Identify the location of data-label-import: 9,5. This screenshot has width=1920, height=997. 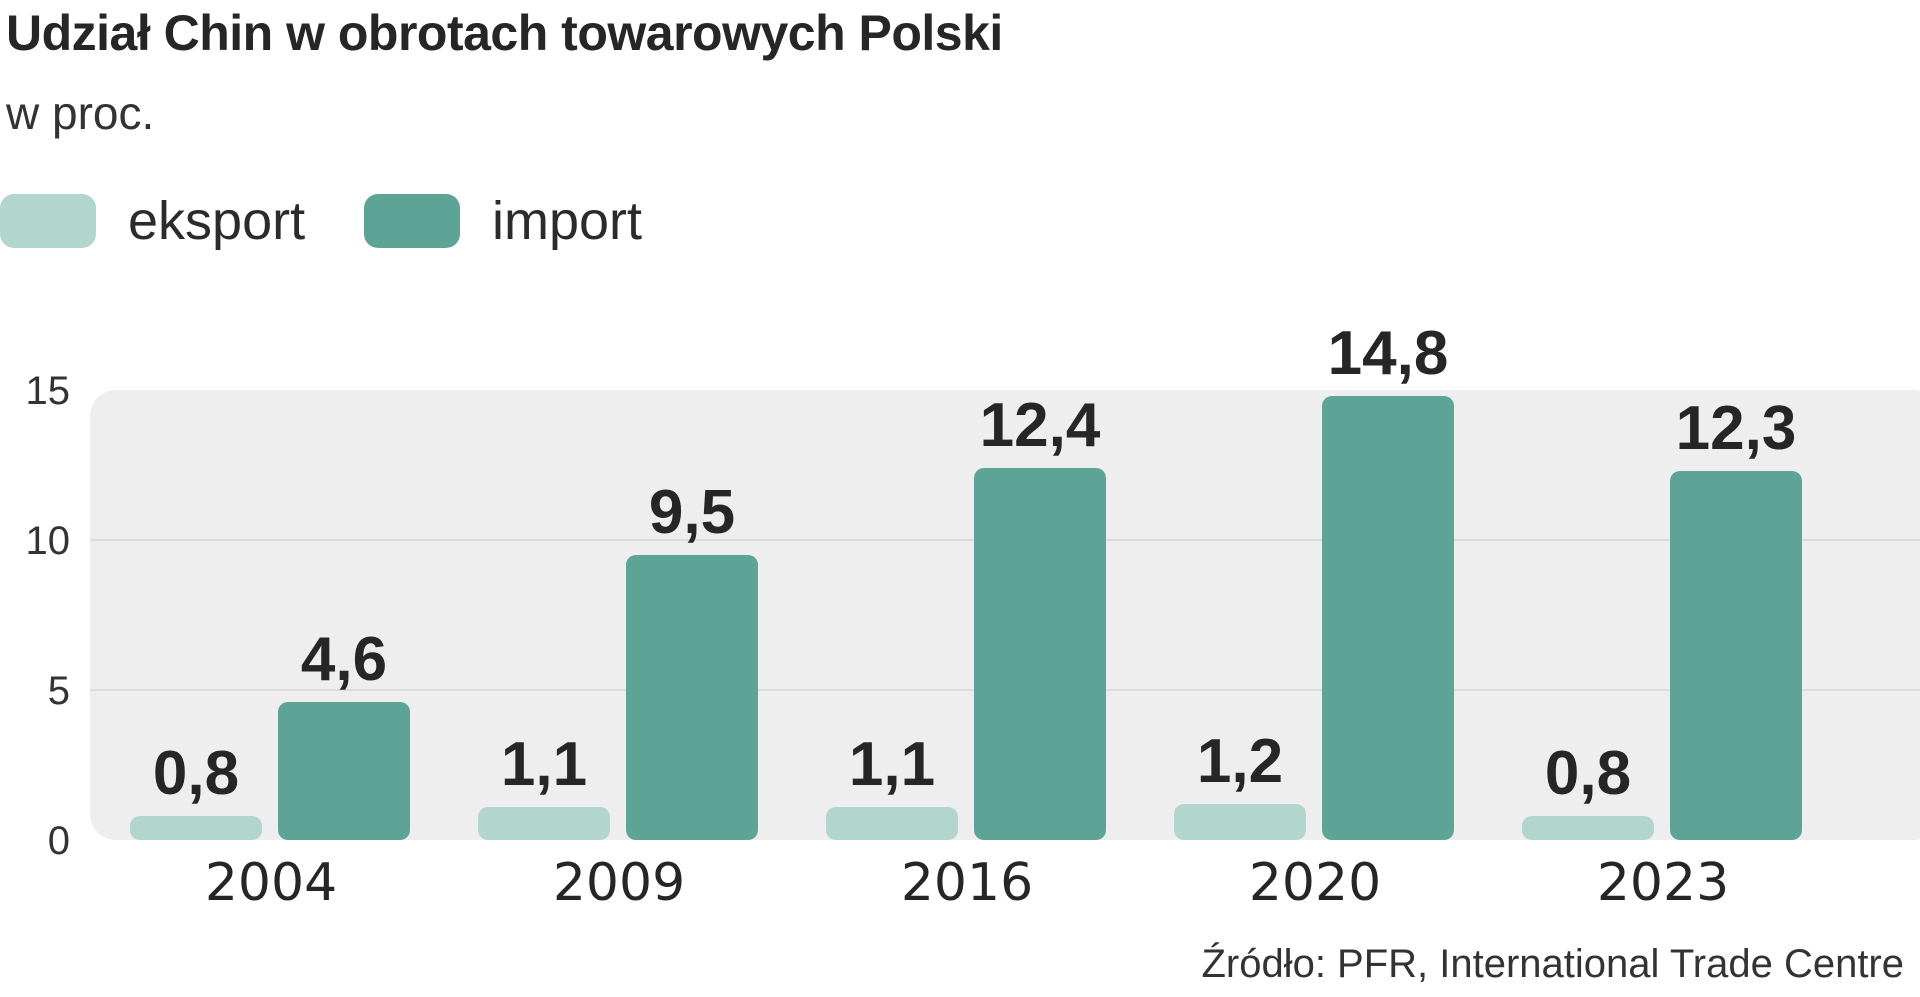
(692, 512).